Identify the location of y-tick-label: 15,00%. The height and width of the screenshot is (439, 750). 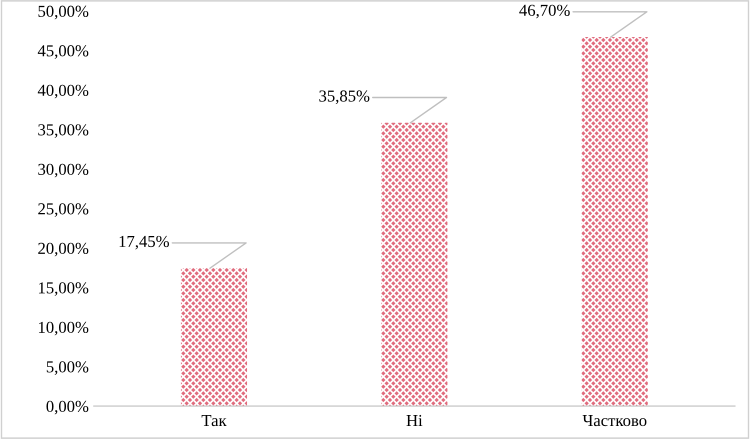
(63, 289).